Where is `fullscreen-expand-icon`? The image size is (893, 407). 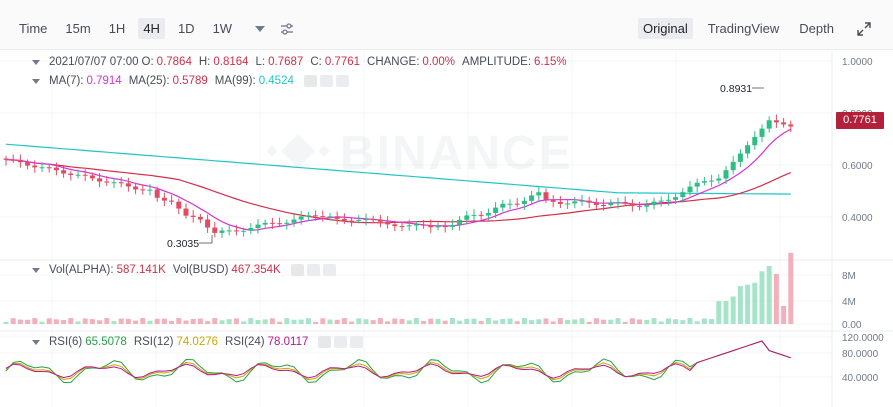 fullscreen-expand-icon is located at coordinates (864, 28).